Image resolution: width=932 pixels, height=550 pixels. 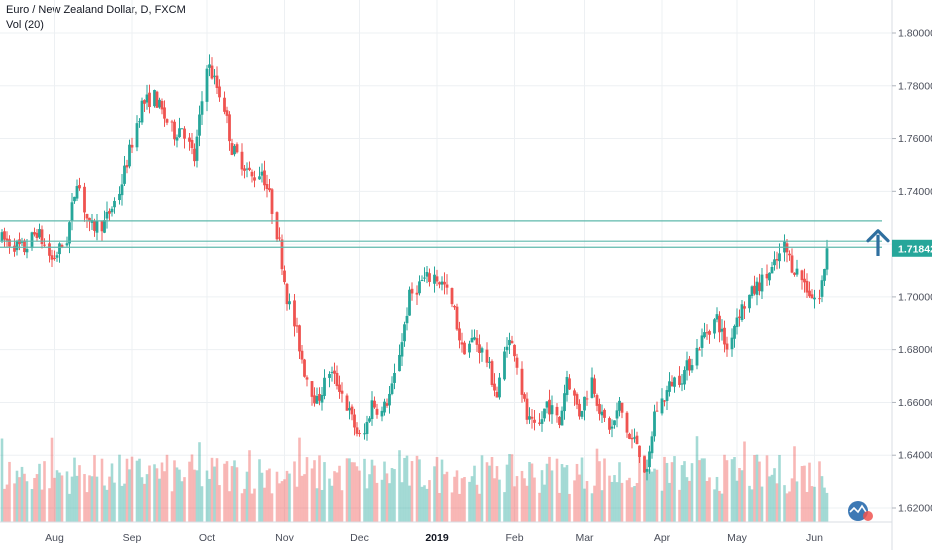 I want to click on x-tick-label: Apr, so click(x=662, y=538).